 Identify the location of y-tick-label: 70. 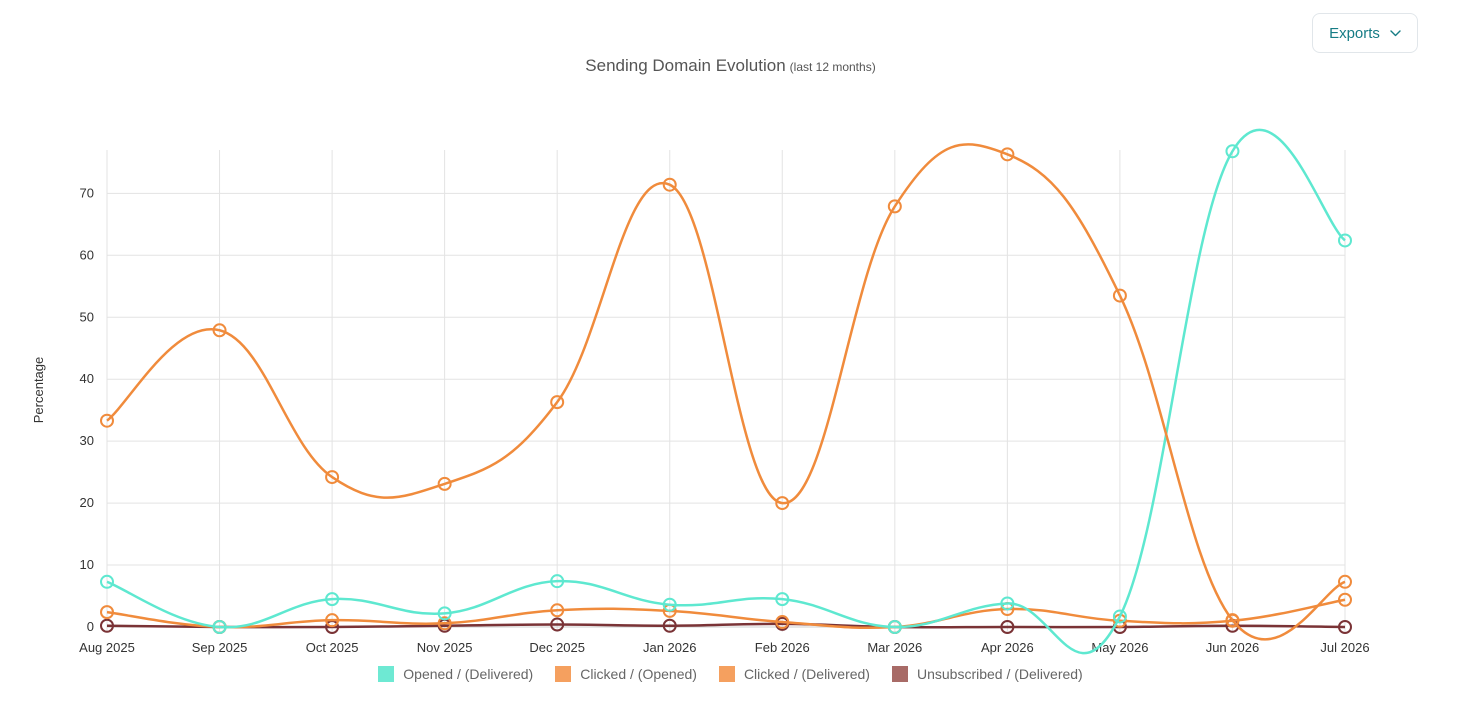
(87, 192).